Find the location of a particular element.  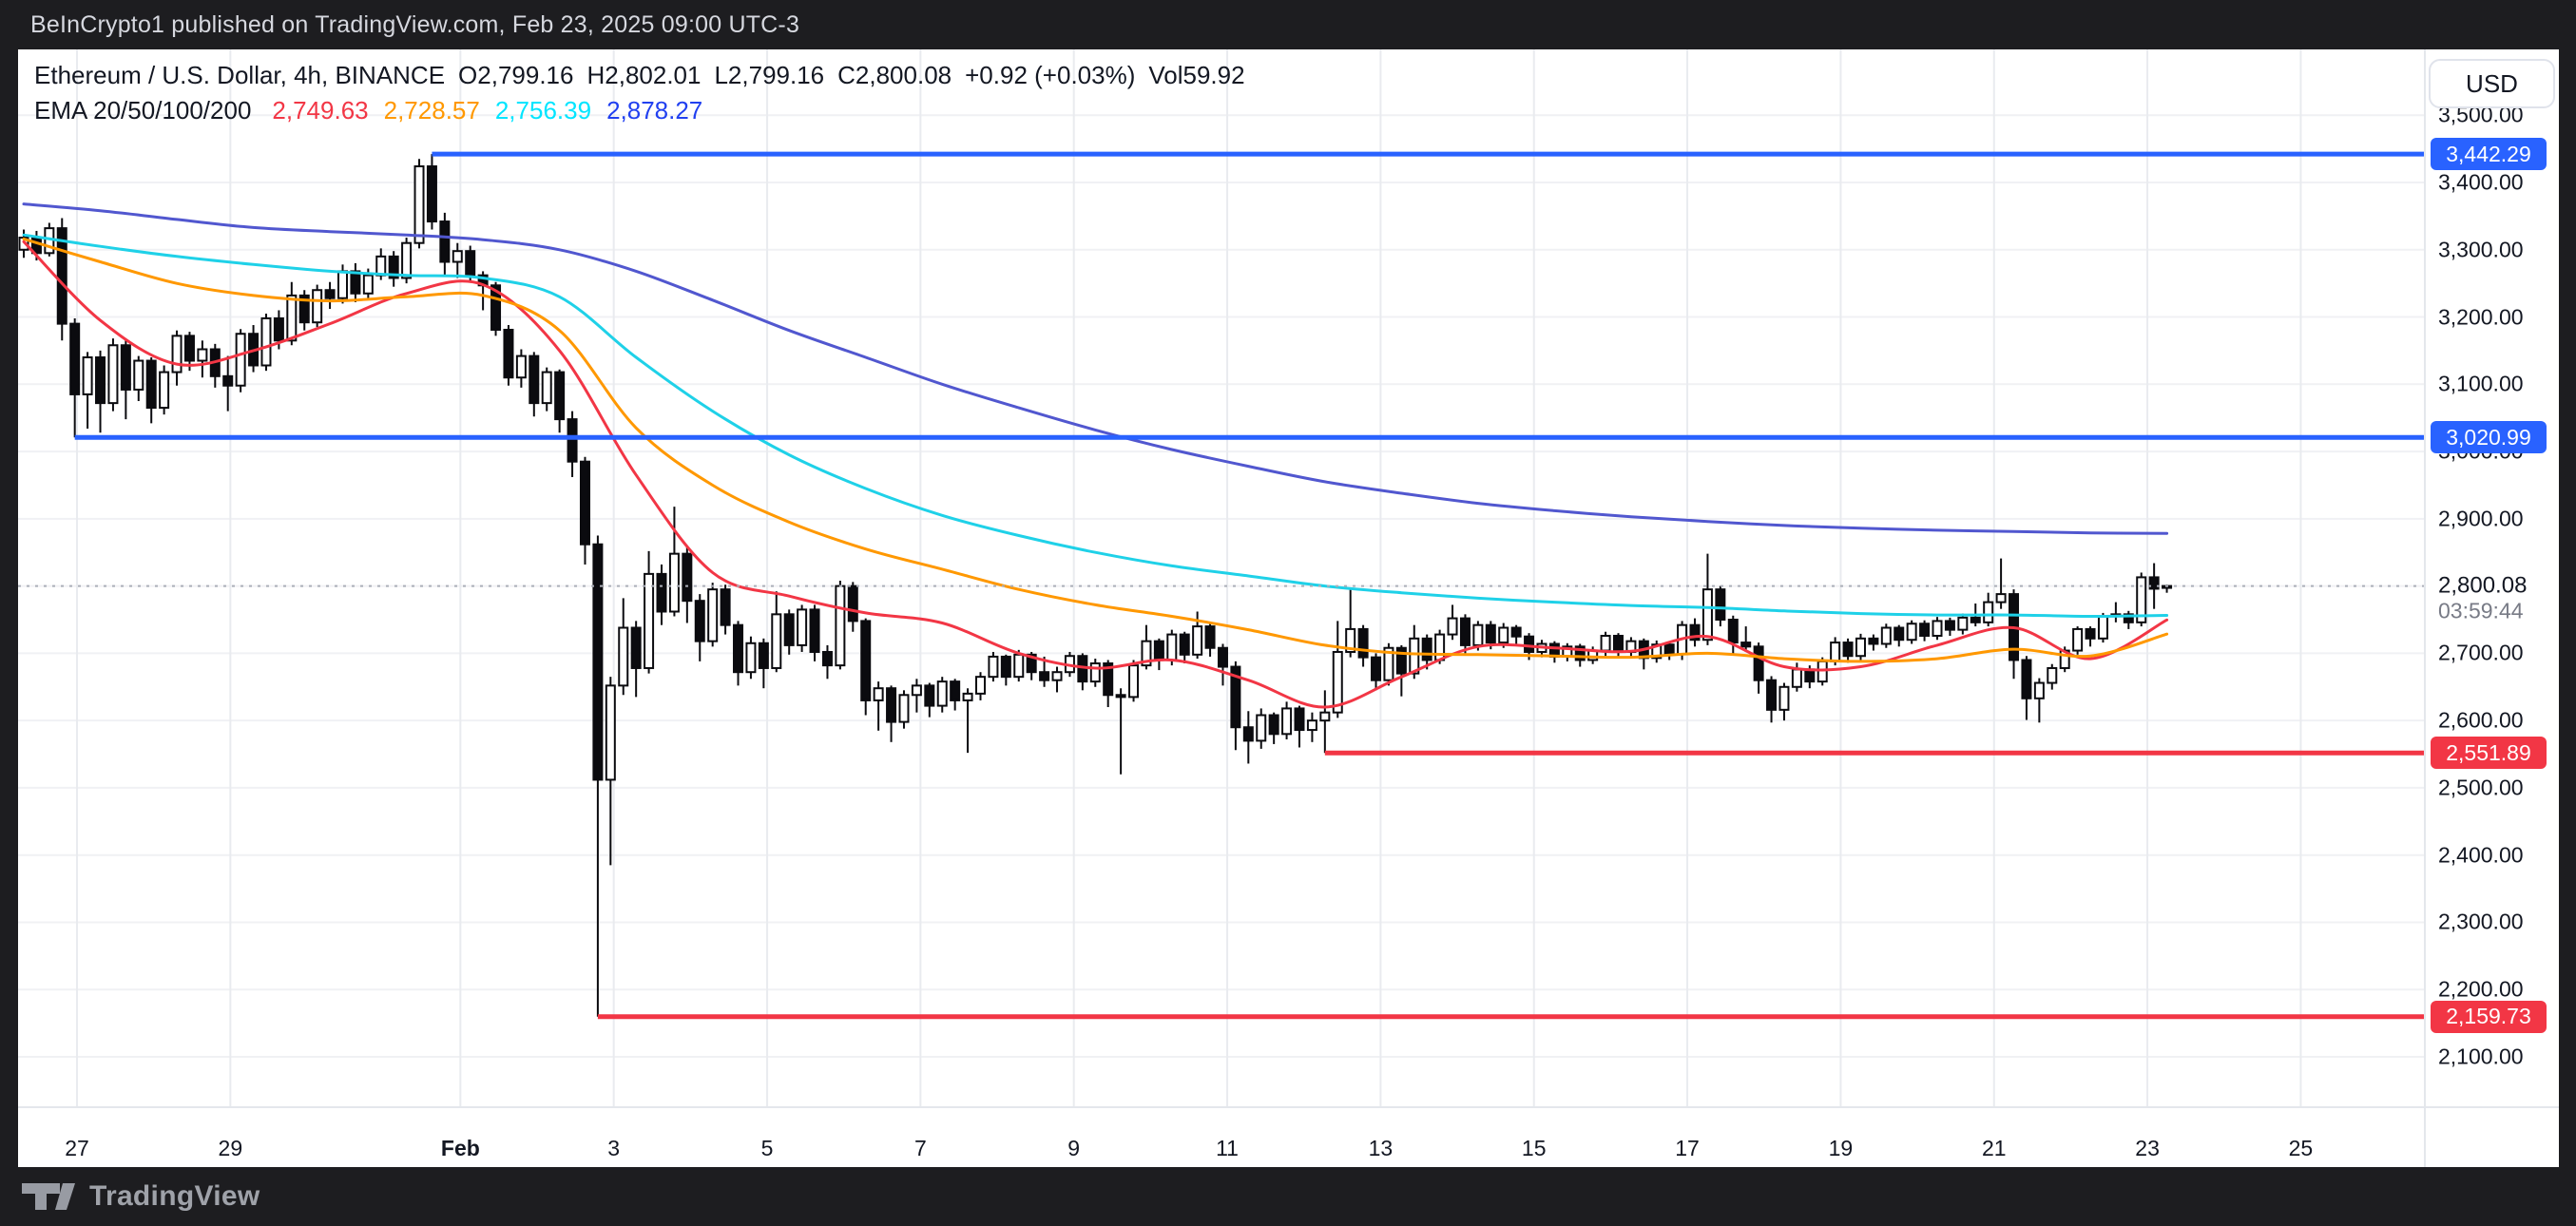

time-axis-label: 29 is located at coordinates (231, 1148).